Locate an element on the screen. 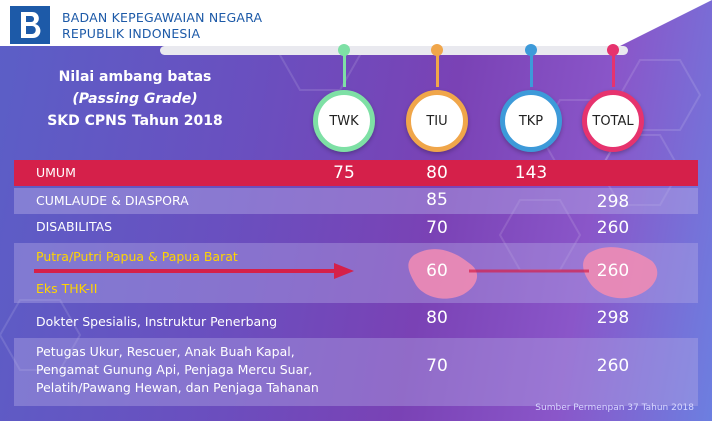 The width and height of the screenshot is (712, 421). row-papua-total: 260 is located at coordinates (613, 271).